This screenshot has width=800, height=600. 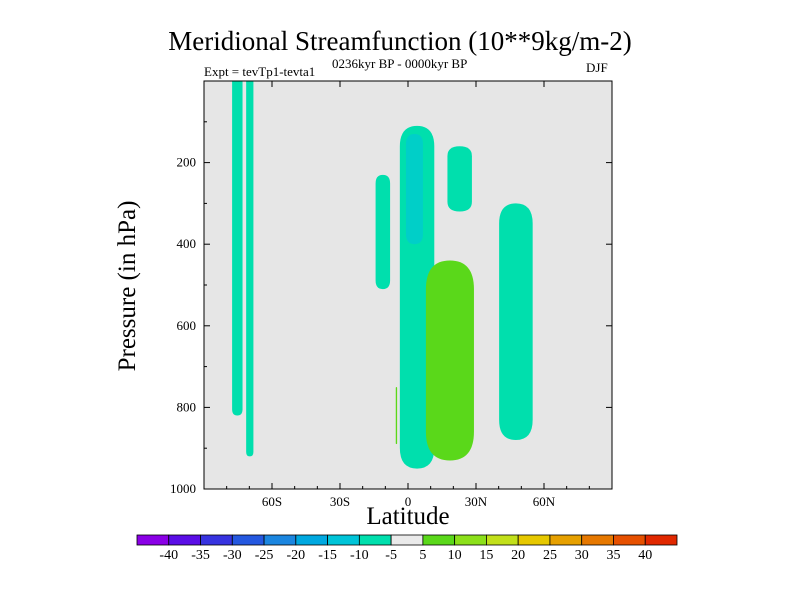 What do you see at coordinates (486, 555) in the screenshot?
I see `colorbar-label: 15` at bounding box center [486, 555].